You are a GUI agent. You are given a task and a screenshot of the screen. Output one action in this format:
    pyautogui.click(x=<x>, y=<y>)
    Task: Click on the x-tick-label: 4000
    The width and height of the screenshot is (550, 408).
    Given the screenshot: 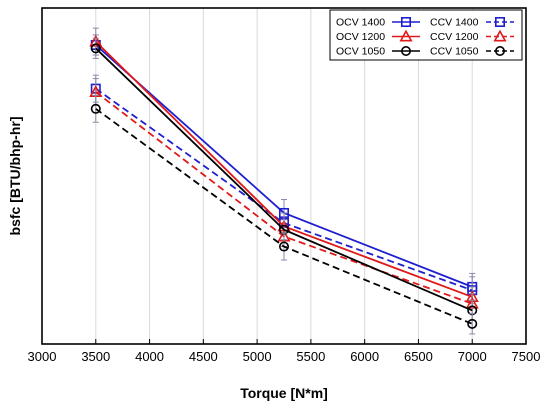 What is the action you would take?
    pyautogui.click(x=149, y=356)
    